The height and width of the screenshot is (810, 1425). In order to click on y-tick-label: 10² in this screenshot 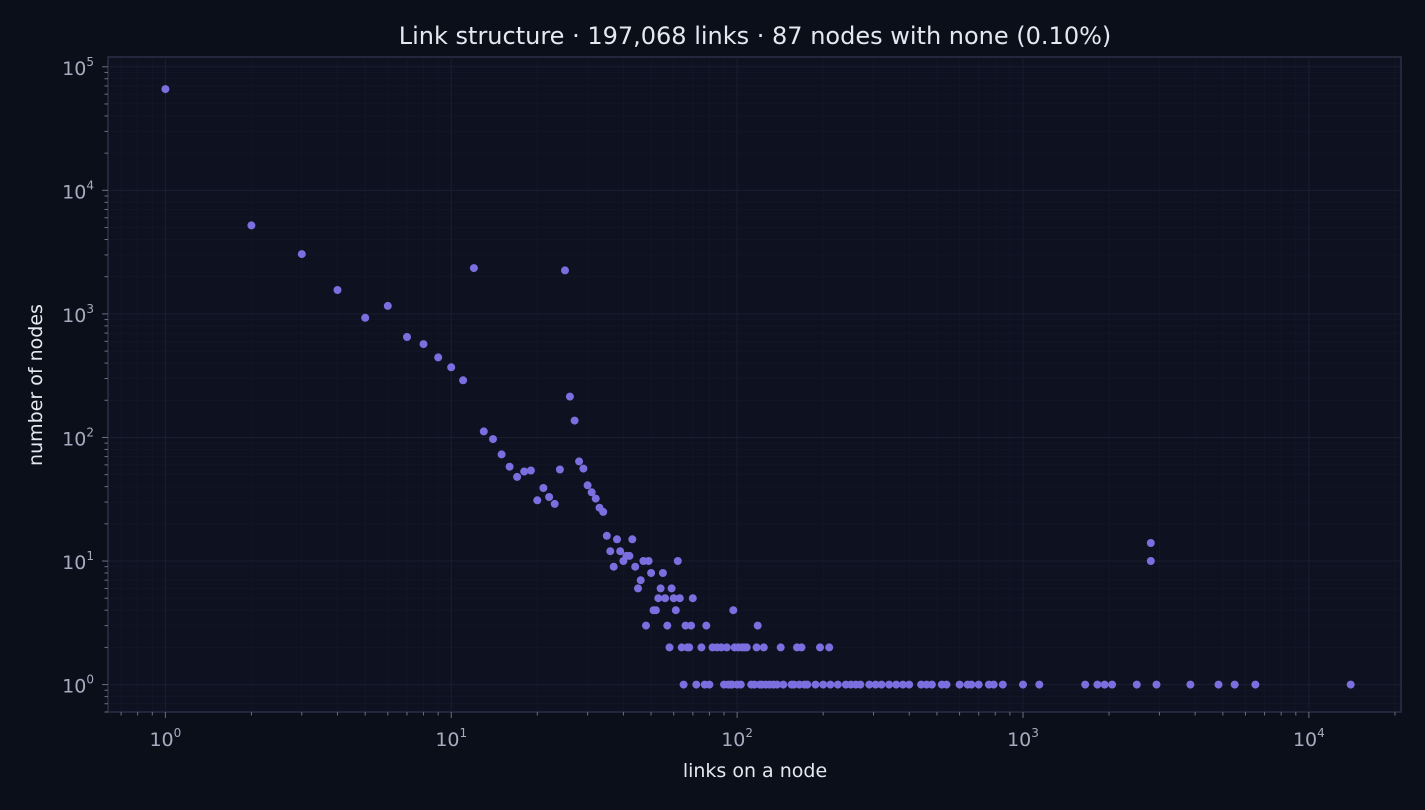, I will do `click(78, 437)`.